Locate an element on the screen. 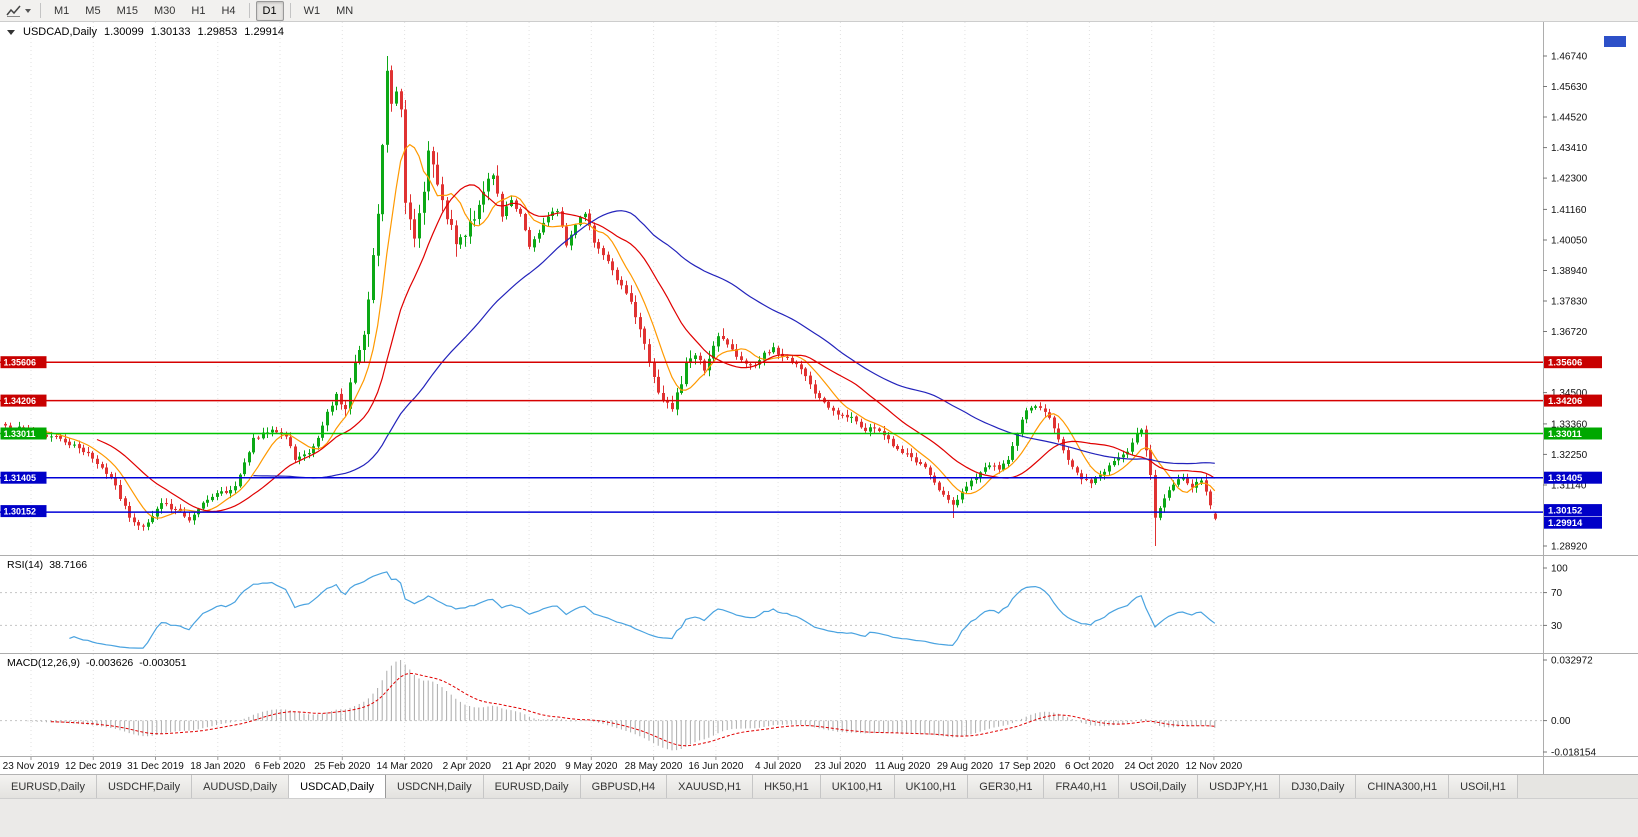 This screenshot has width=1638, height=837. tab-usdchf-daily: USDCHF,Daily is located at coordinates (144, 786).